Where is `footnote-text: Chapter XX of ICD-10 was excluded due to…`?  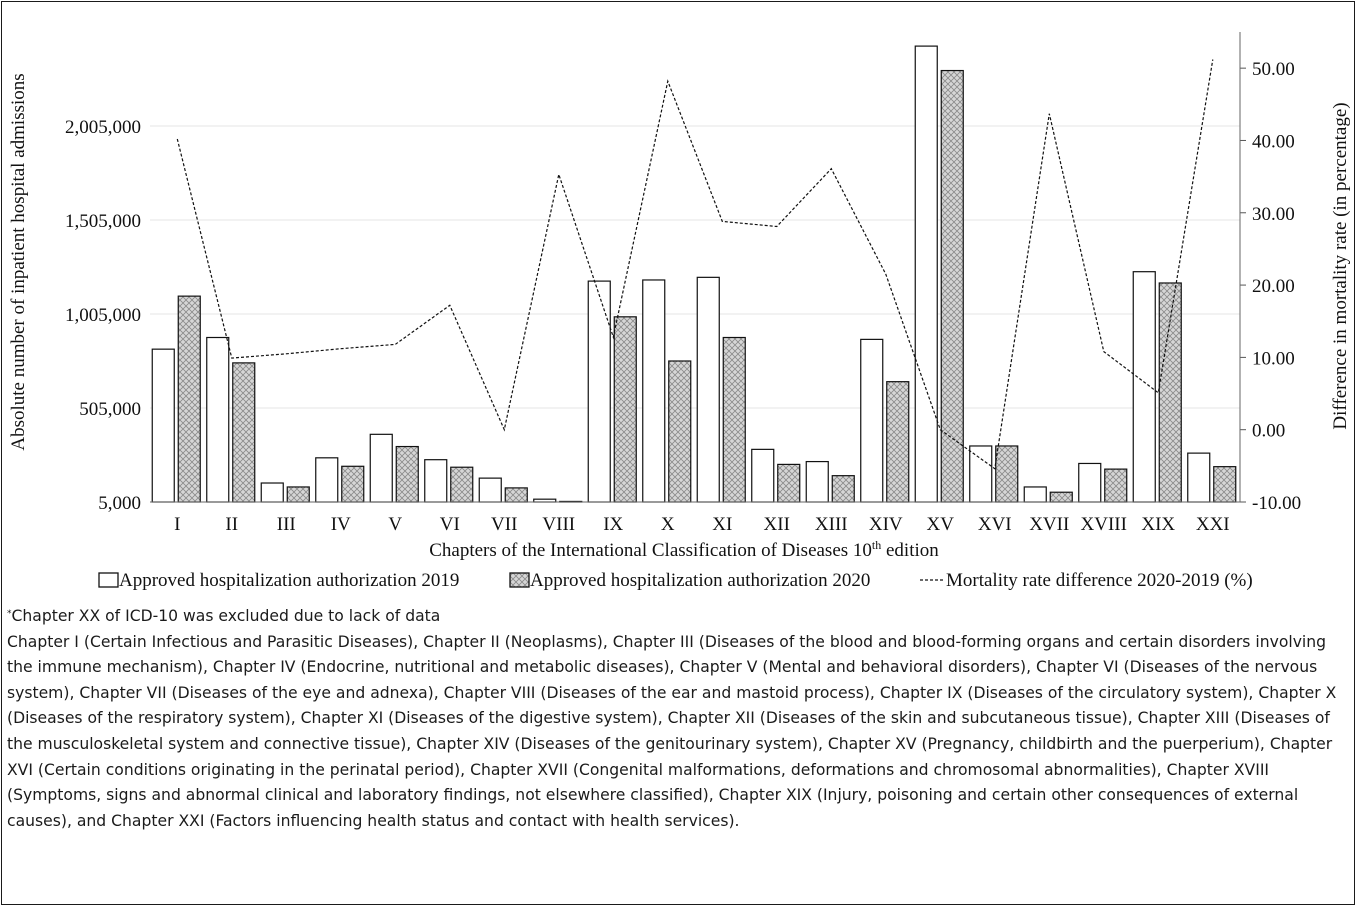
footnote-text: Chapter XX of ICD-10 was excluded due to… is located at coordinates (226, 616).